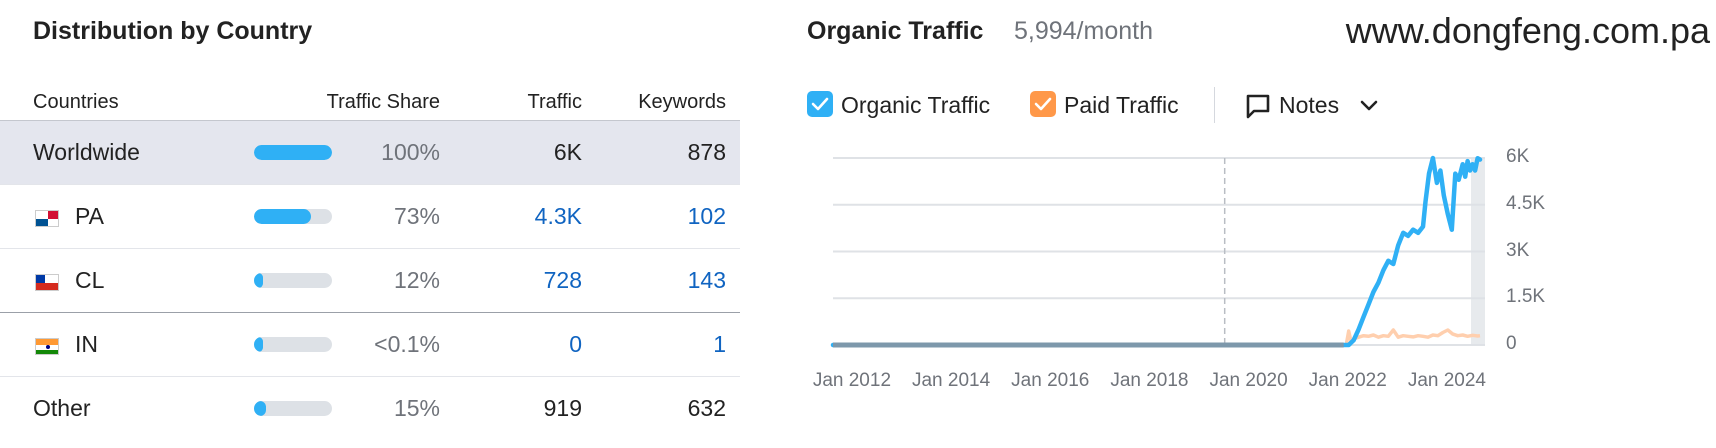  What do you see at coordinates (90, 280) in the screenshot?
I see `row-country-name: CL` at bounding box center [90, 280].